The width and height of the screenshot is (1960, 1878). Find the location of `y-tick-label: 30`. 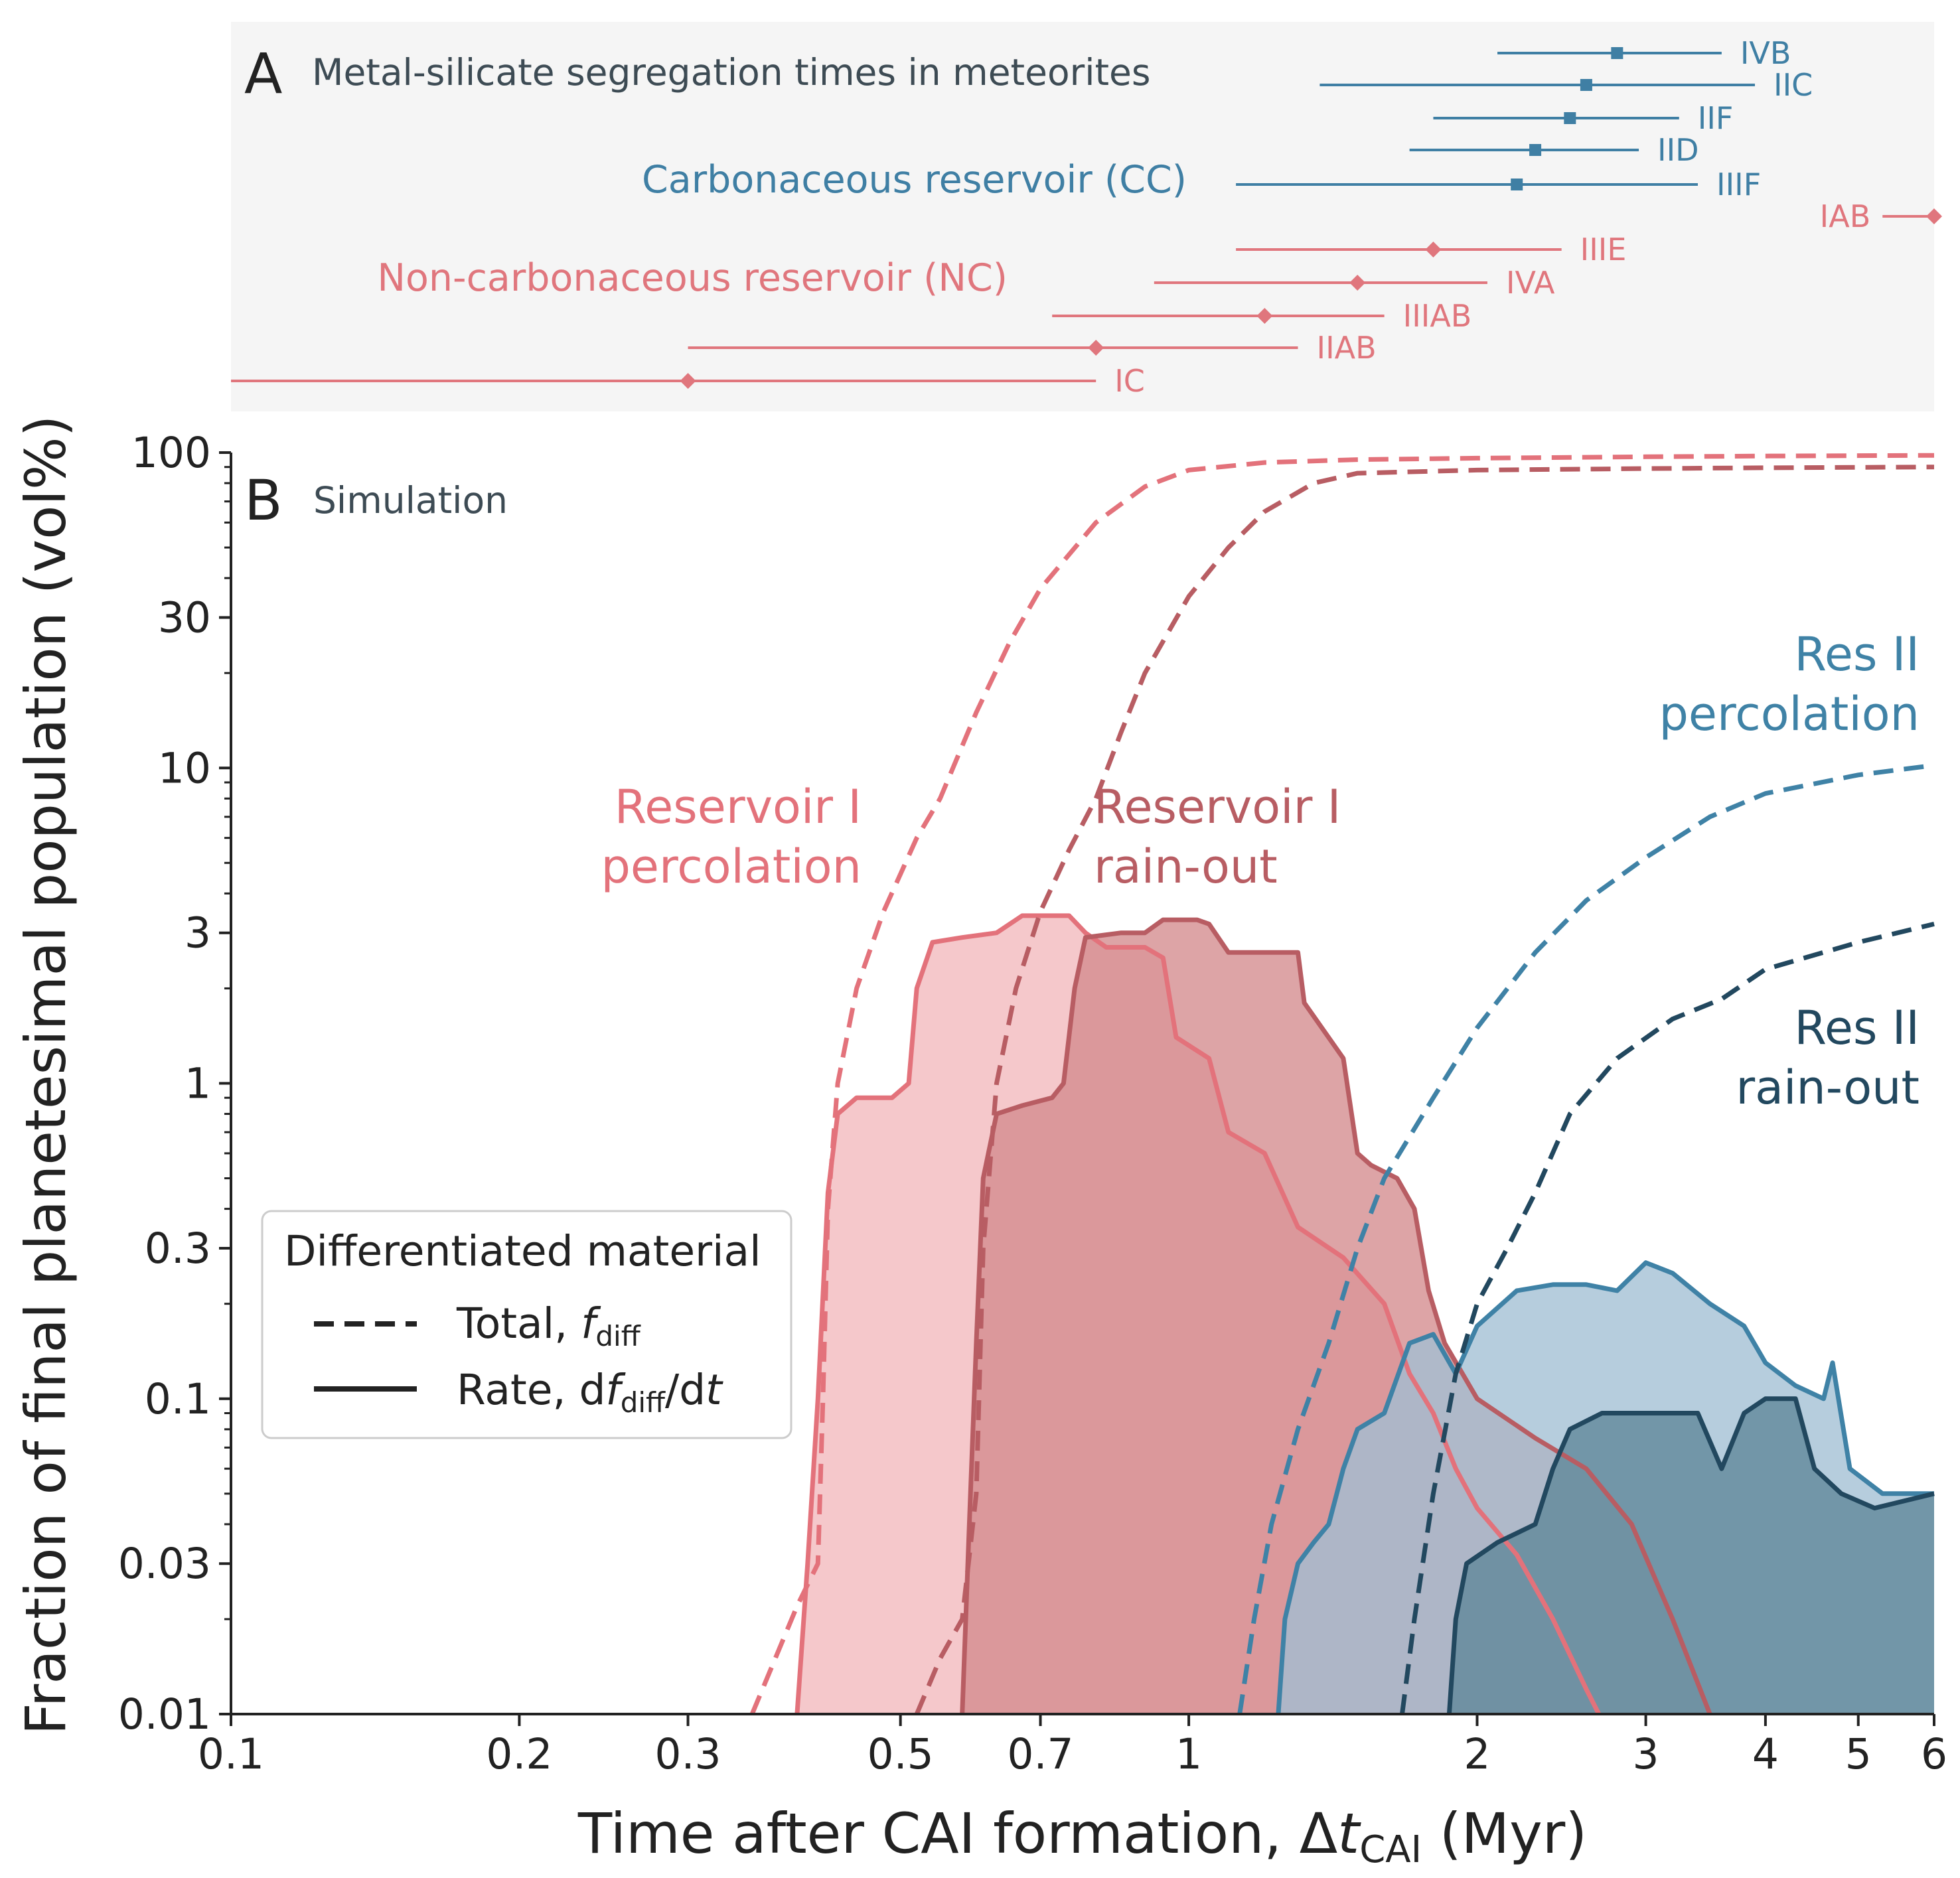

y-tick-label: 30 is located at coordinates (184, 617).